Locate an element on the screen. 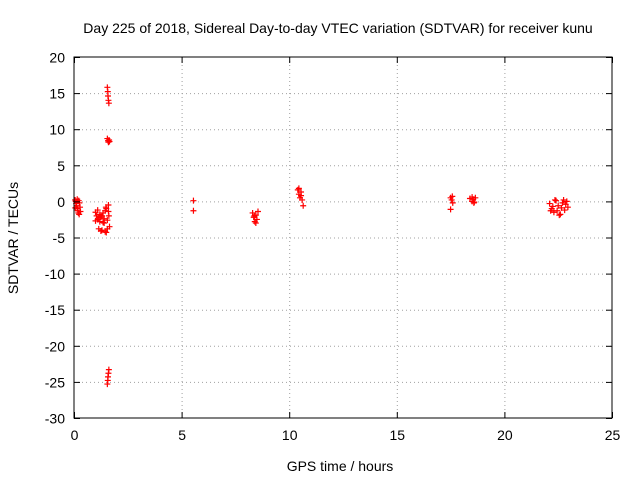  y-tick-label: -30 is located at coordinates (55, 419).